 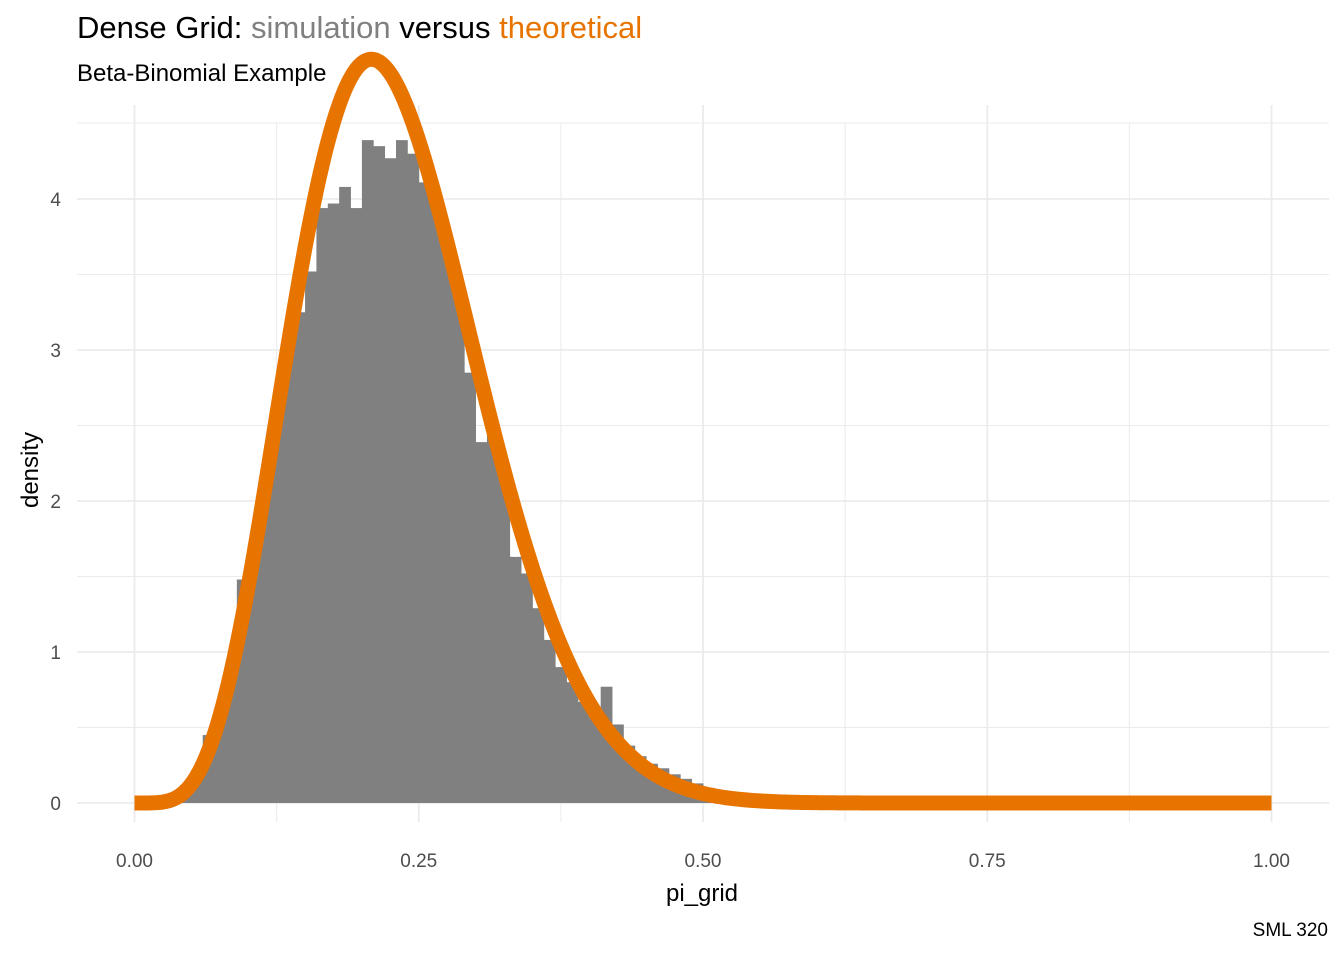 I want to click on title-simulation: simulation, so click(x=321, y=27).